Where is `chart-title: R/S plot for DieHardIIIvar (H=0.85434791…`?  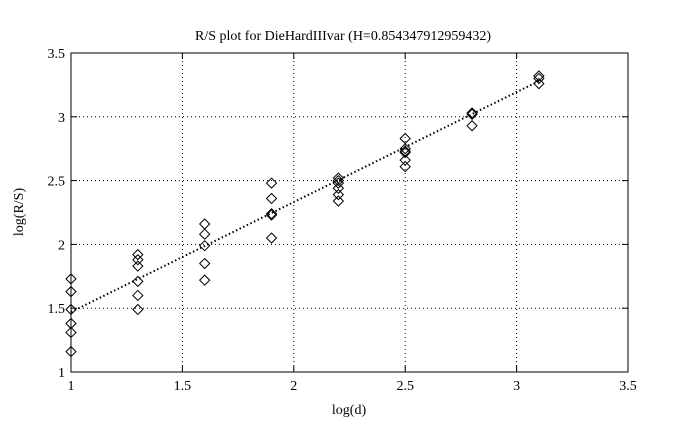
chart-title: R/S plot for DieHardIIIvar (H=0.85434791… is located at coordinates (343, 36).